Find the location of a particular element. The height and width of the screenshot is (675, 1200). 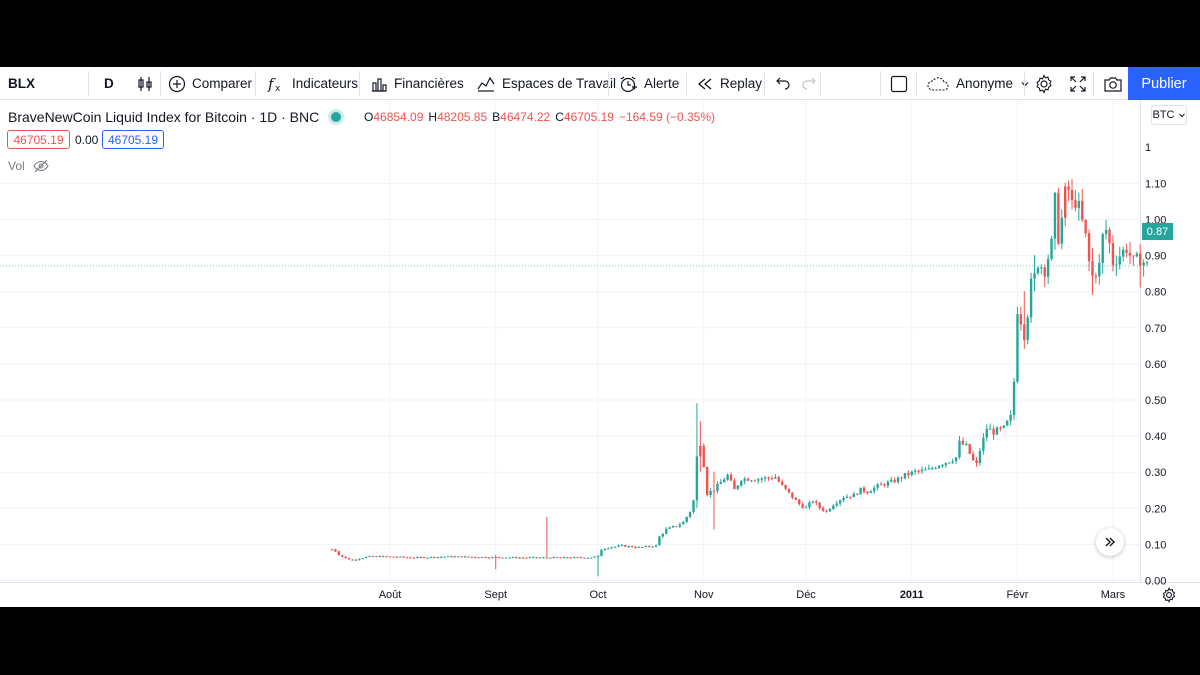

redo-button is located at coordinates (809, 83).